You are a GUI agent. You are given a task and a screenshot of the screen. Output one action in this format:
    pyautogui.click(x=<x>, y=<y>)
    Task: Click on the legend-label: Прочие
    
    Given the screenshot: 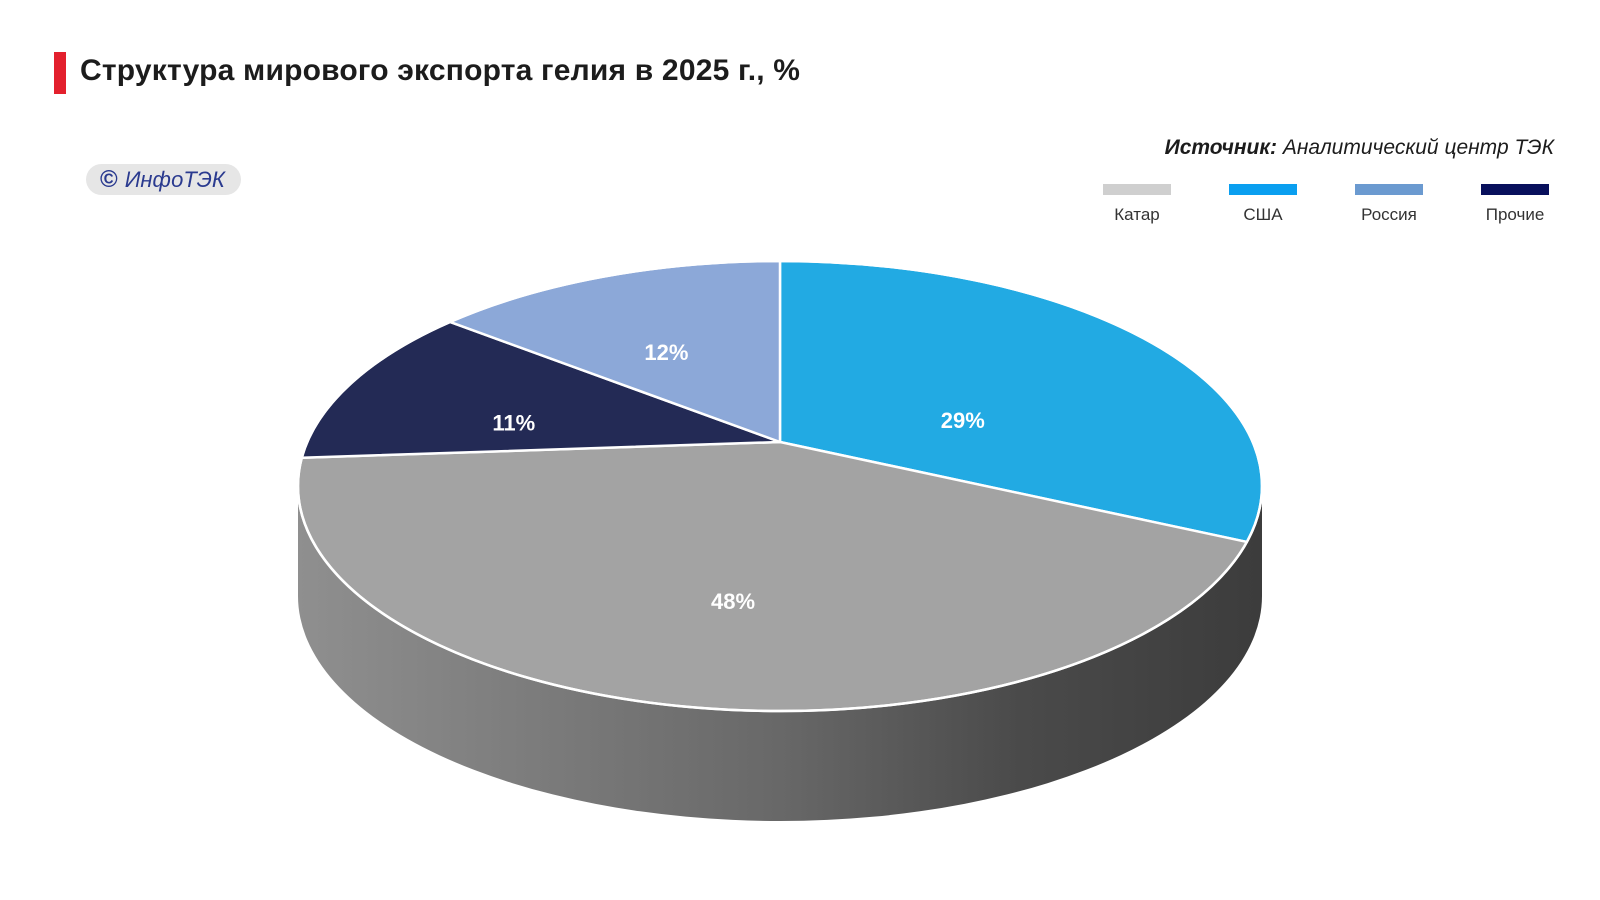 What is the action you would take?
    pyautogui.click(x=1515, y=214)
    